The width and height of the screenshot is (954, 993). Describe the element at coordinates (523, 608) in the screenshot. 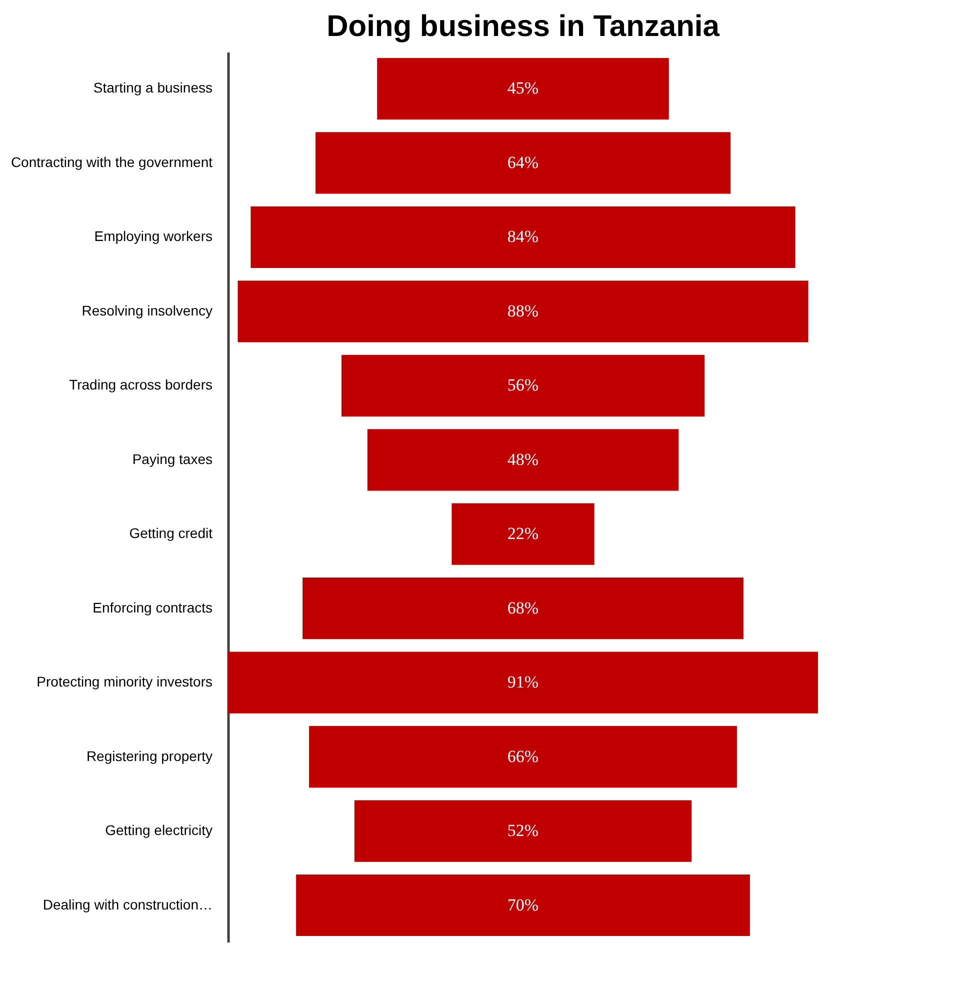

I see `data-label: 68%` at that location.